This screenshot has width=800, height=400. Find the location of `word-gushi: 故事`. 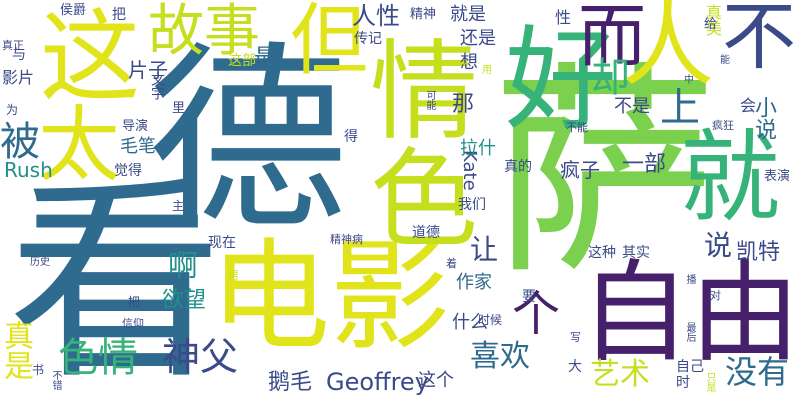

word-gushi: 故事 is located at coordinates (204, 32).